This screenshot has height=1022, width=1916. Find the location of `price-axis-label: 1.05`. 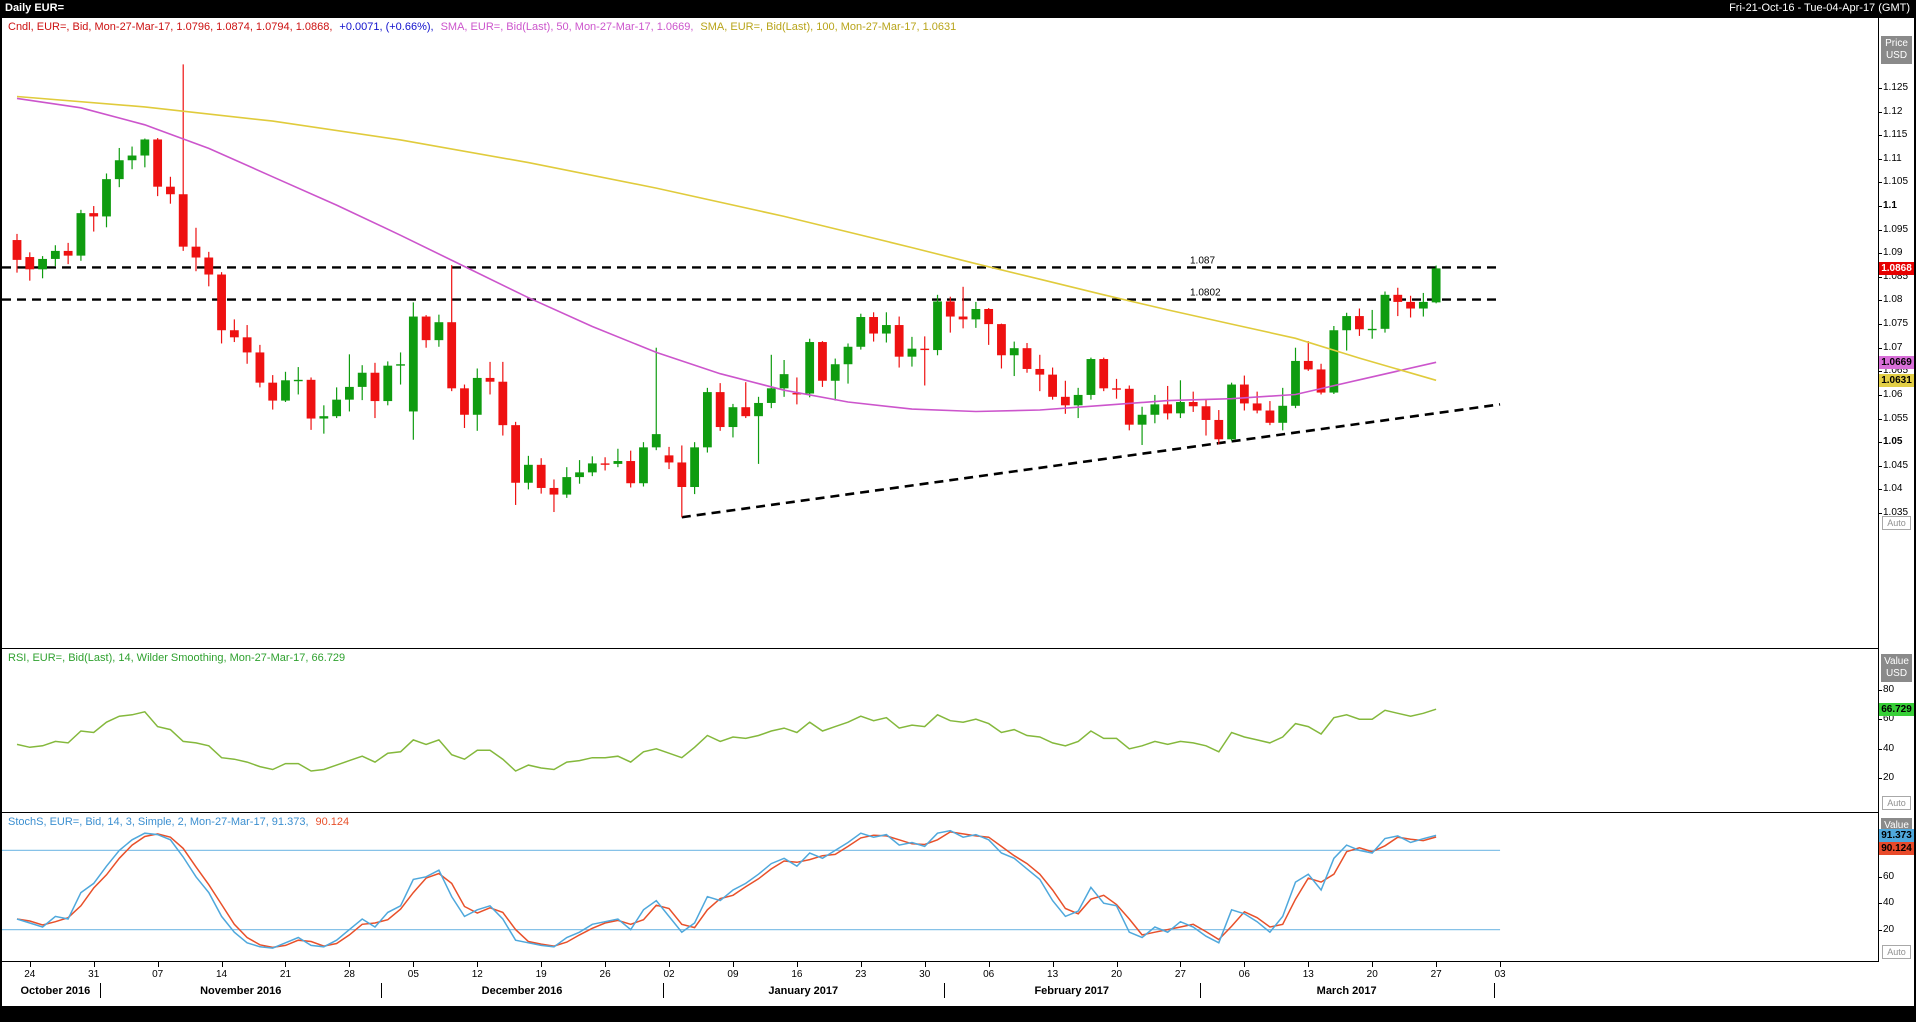

price-axis-label: 1.05 is located at coordinates (1893, 442).